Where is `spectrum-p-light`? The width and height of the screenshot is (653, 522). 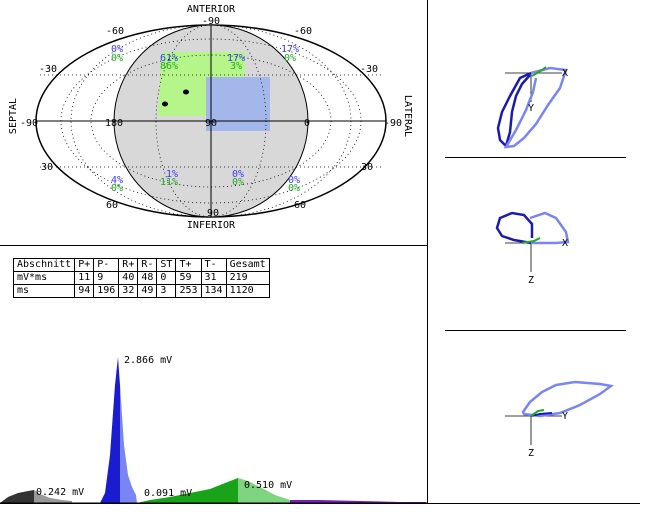
spectrum-p-light is located at coordinates (53, 496).